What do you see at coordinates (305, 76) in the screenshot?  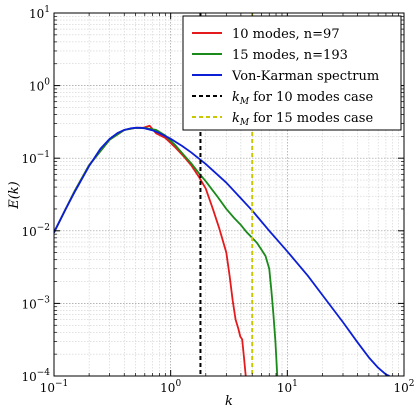 I see `legend-label-2: Von-Karman spectrum` at bounding box center [305, 76].